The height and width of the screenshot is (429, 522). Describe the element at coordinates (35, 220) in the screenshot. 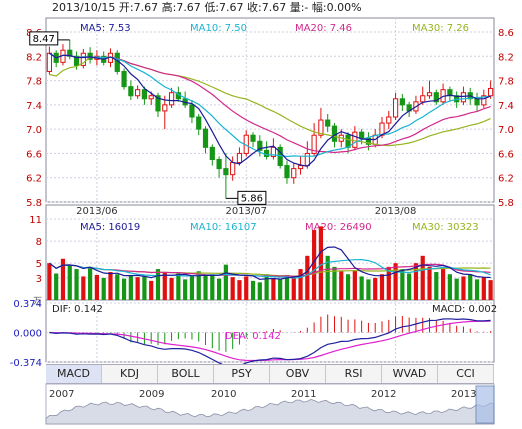

I see `volume-tick-label: 11` at that location.